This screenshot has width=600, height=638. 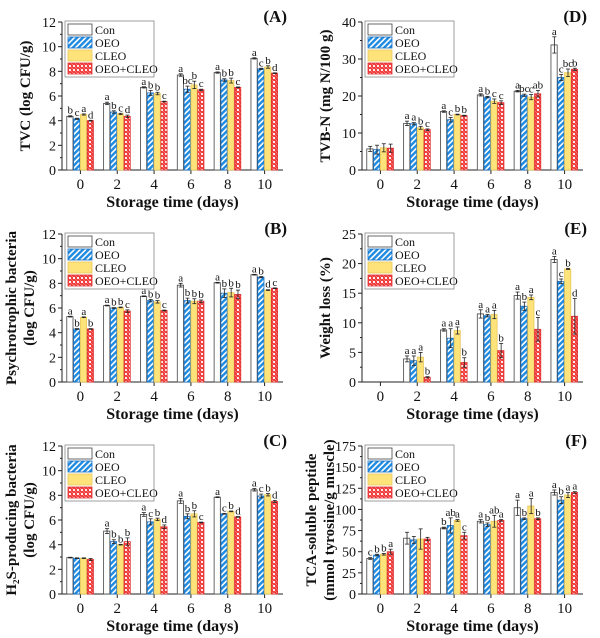 I want to click on y-tick-label: 4, so click(x=52, y=122).